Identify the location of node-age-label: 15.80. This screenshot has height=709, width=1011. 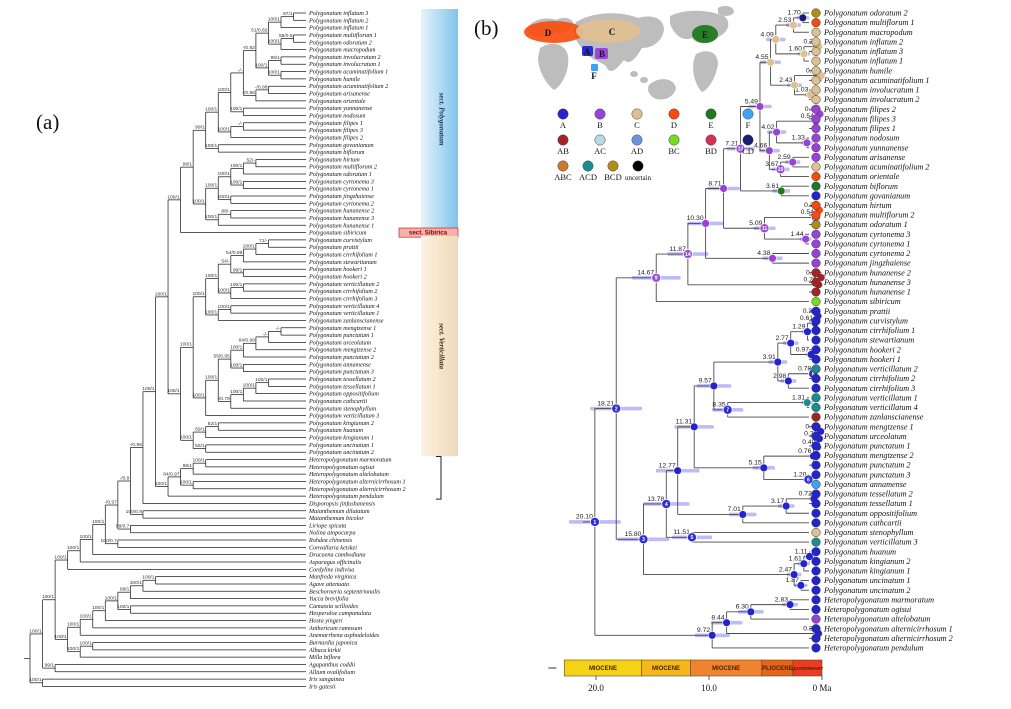
(632, 534).